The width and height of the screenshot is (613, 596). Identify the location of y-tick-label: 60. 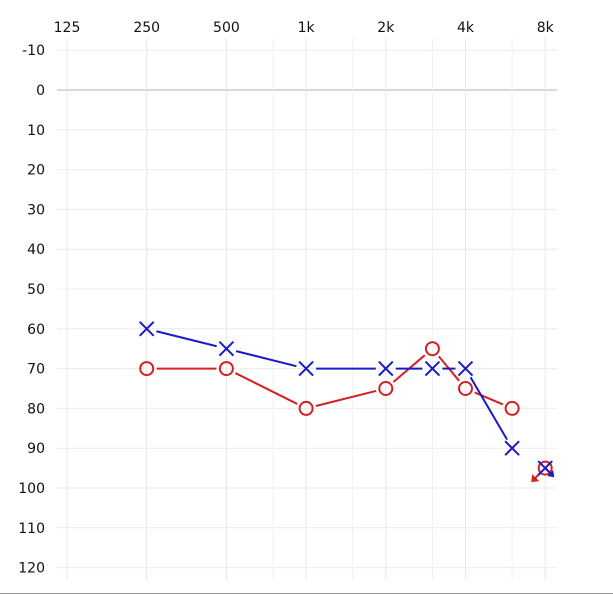
(36, 330).